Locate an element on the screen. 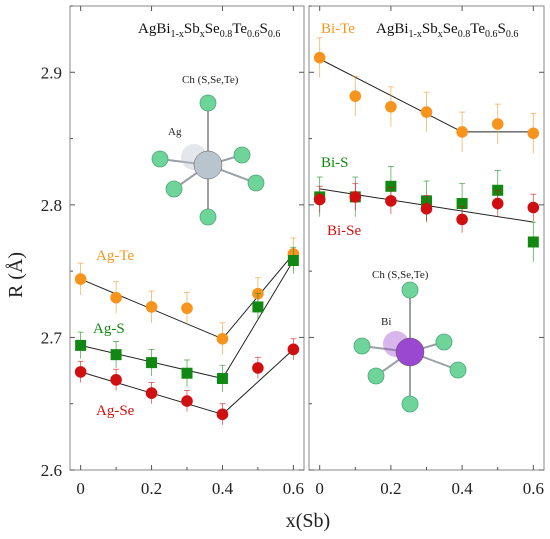 This screenshot has width=550, height=539. y-axis-title: R (Å) is located at coordinates (16, 275).